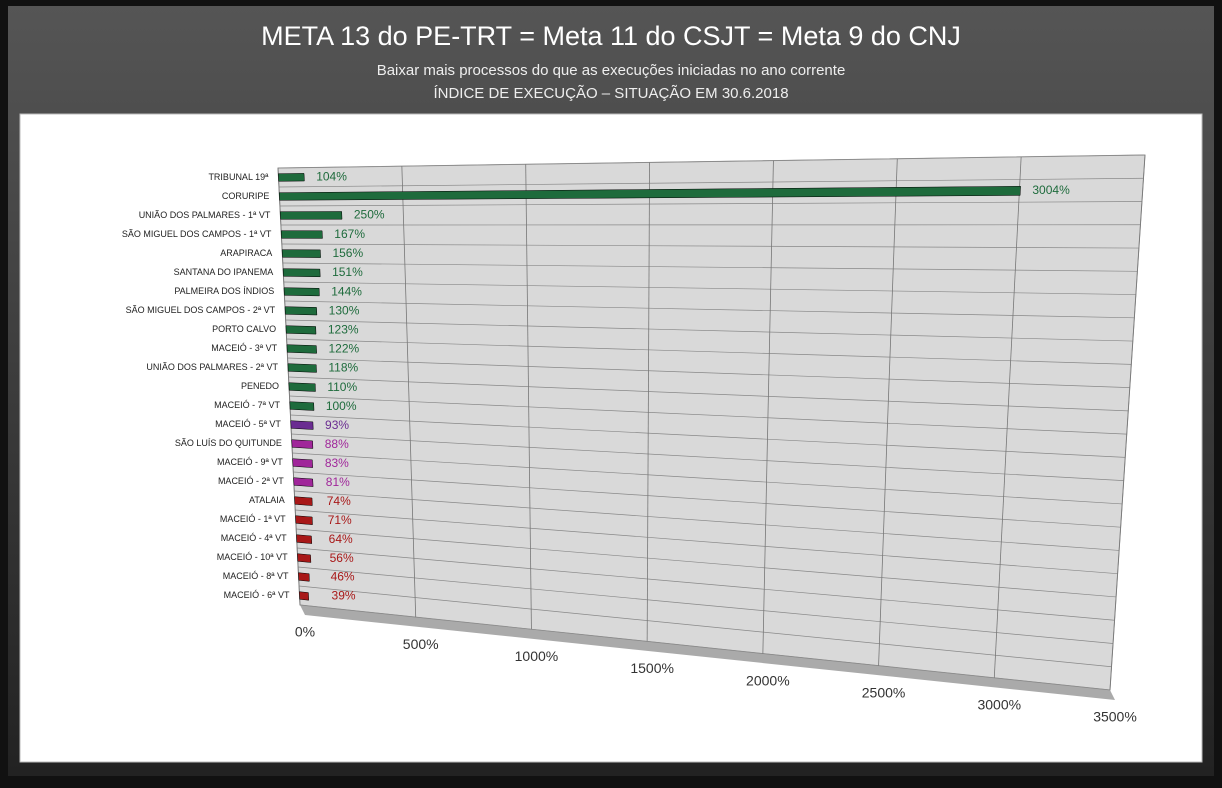 Image resolution: width=1222 pixels, height=788 pixels. What do you see at coordinates (342, 387) in the screenshot?
I see `value-label: 110%` at bounding box center [342, 387].